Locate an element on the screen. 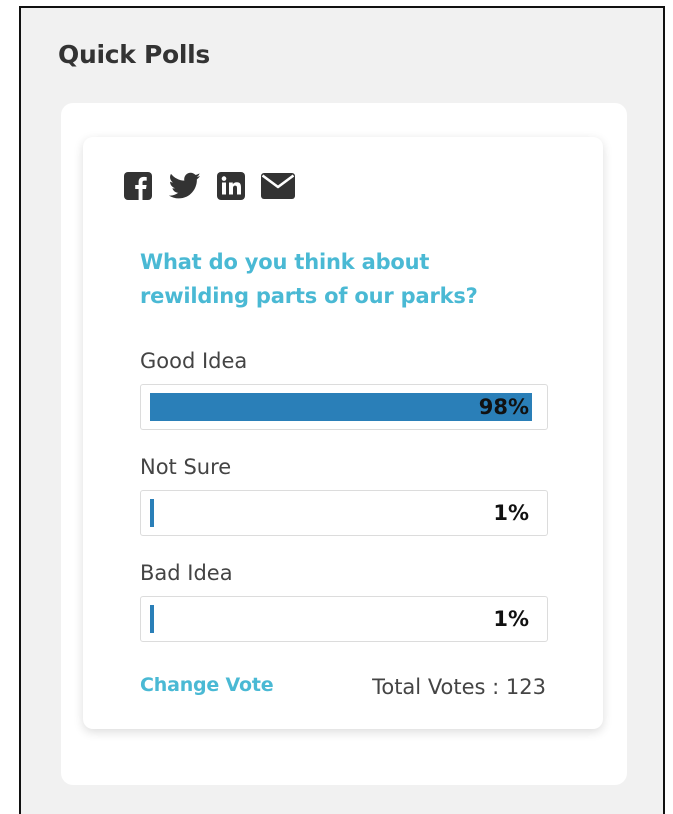  share-bar is located at coordinates (217, 186).